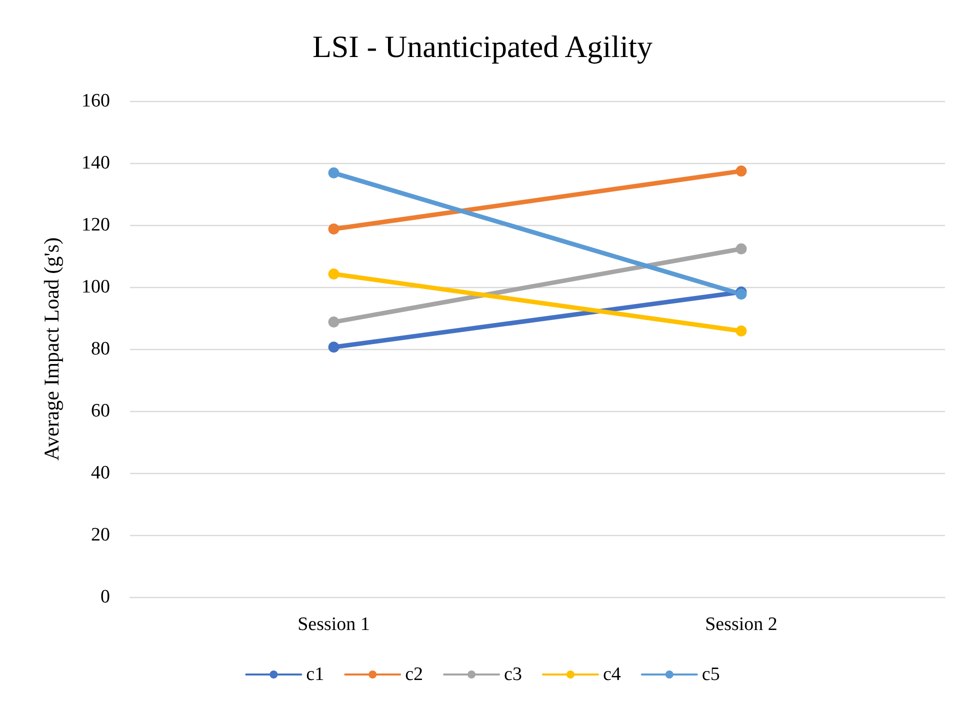 This screenshot has height=711, width=965. What do you see at coordinates (96, 163) in the screenshot?
I see `y-tick-label: 140` at bounding box center [96, 163].